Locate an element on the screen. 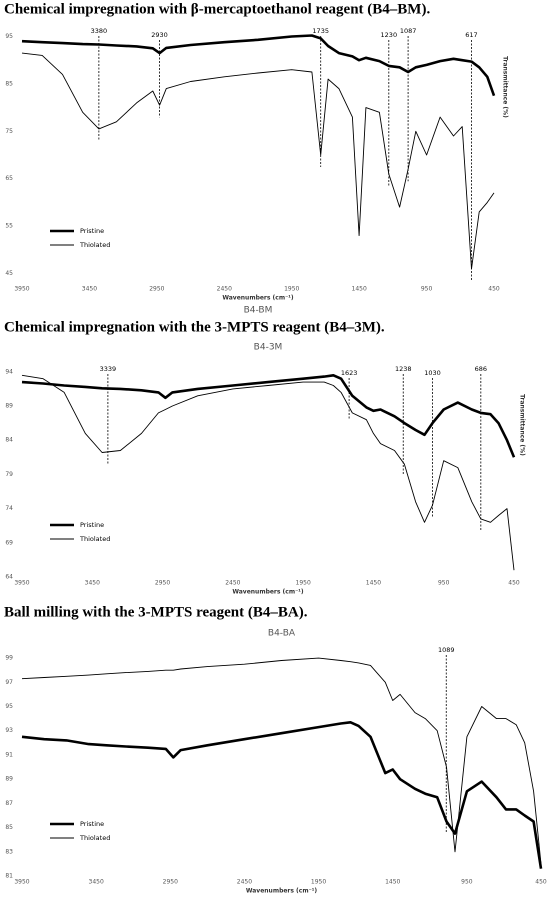  y-tick-label: 74 is located at coordinates (9, 508).